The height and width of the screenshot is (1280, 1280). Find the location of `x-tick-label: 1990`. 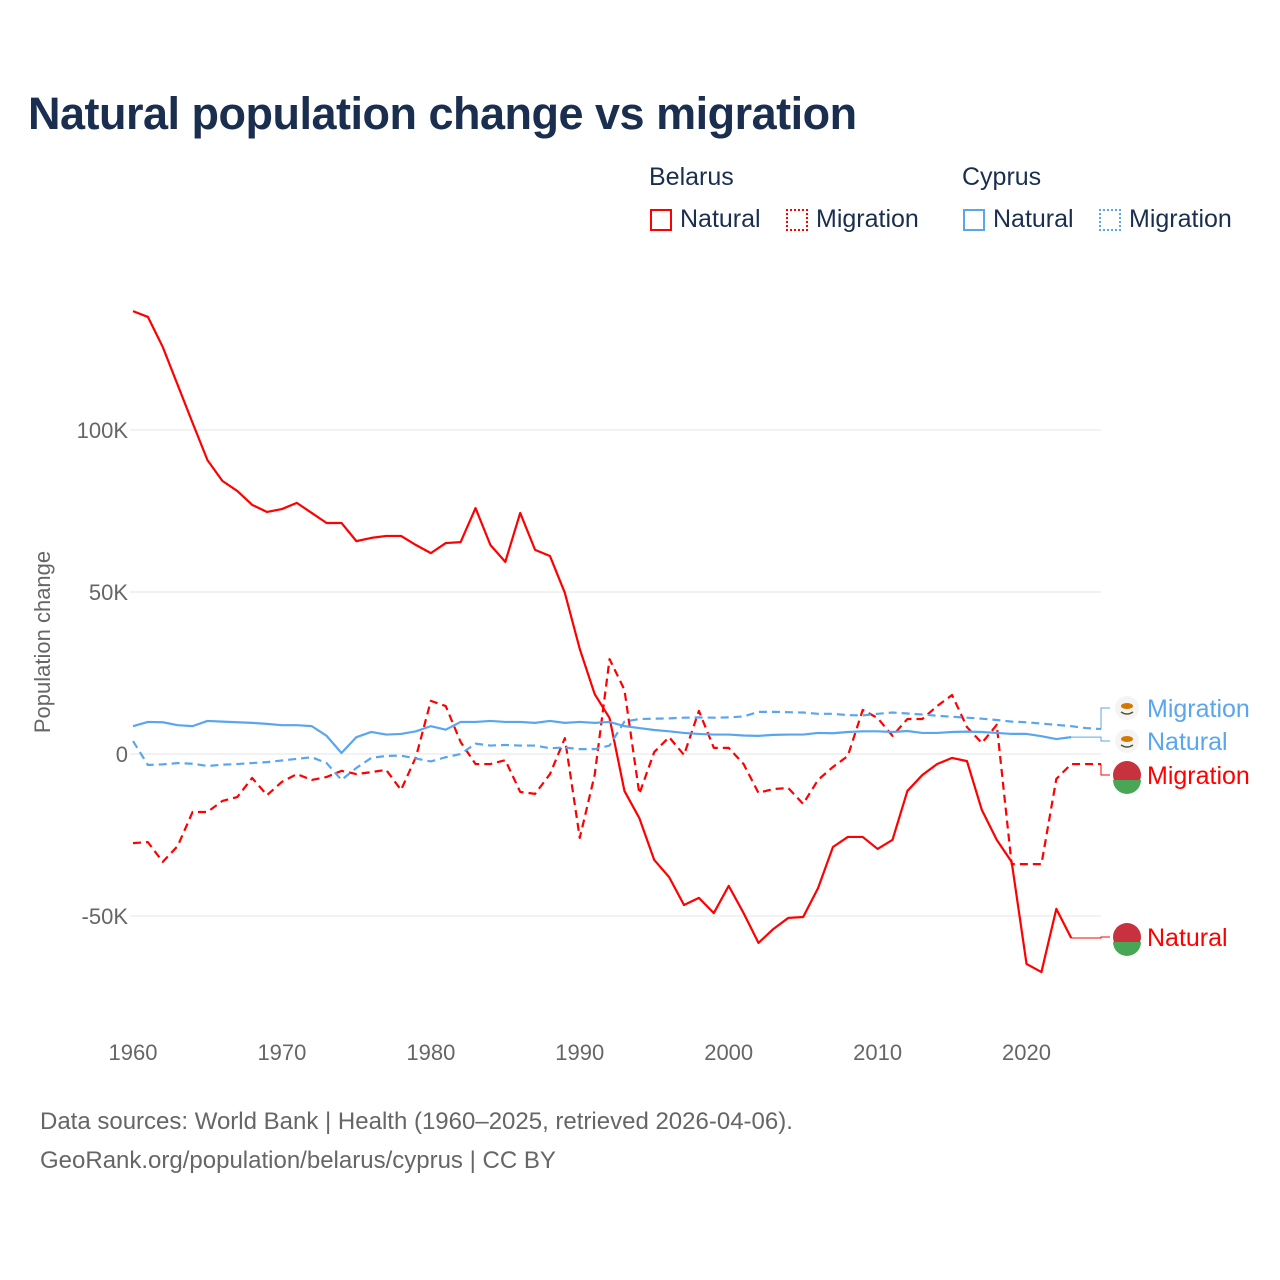

x-tick-label: 1990 is located at coordinates (579, 1052).